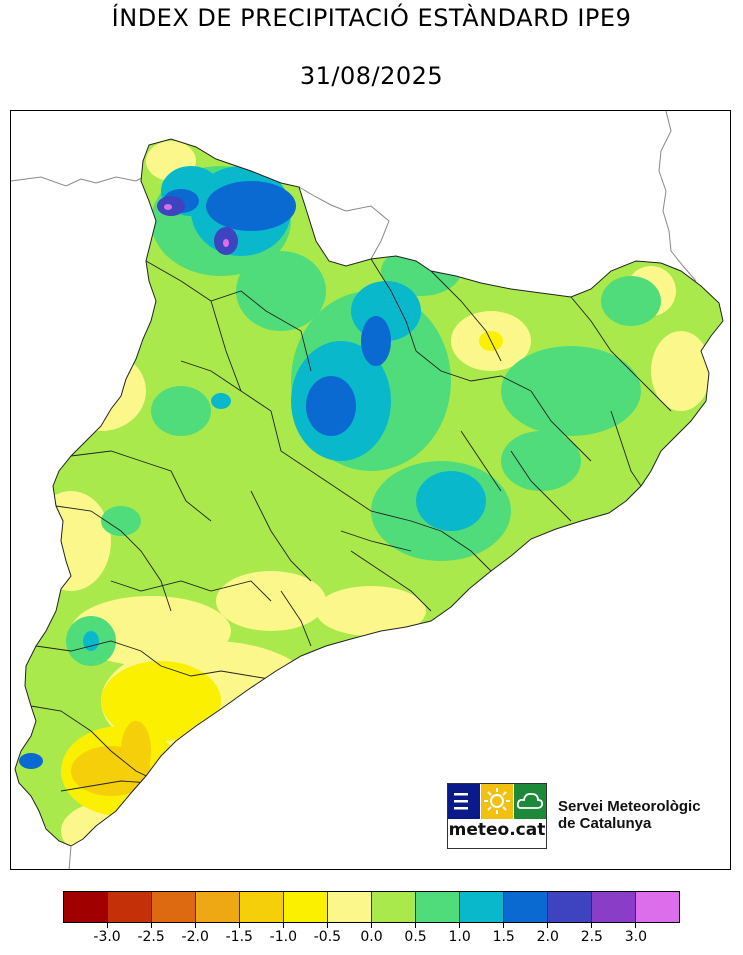 This screenshot has width=743, height=955. What do you see at coordinates (503, 937) in the screenshot?
I see `colorbar-tick-label: 1.5` at bounding box center [503, 937].